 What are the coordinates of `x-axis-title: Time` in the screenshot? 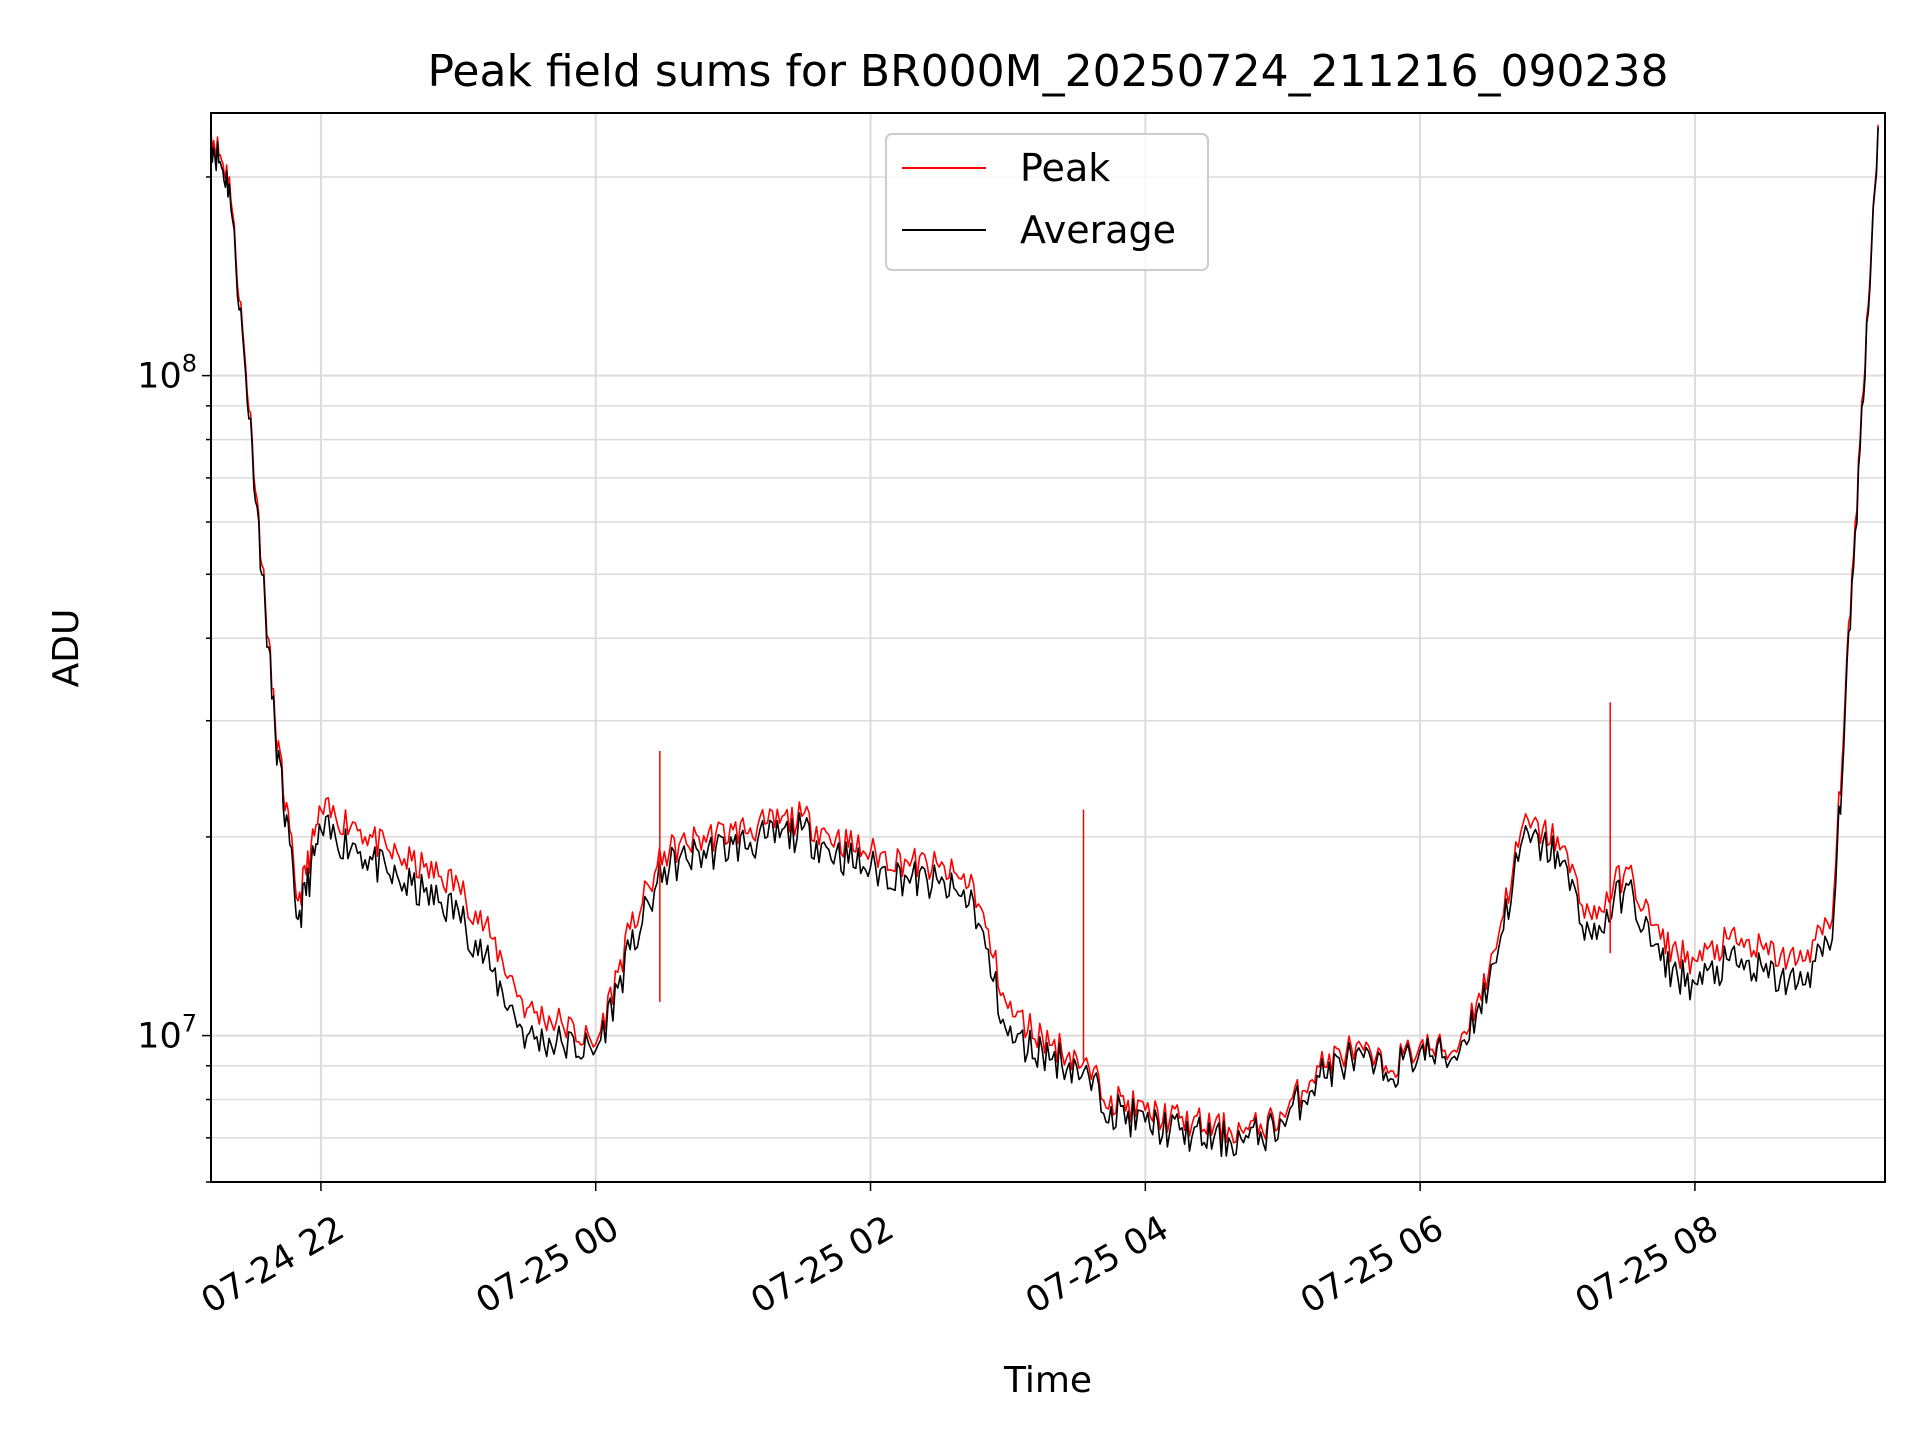 It's located at (1047, 1380).